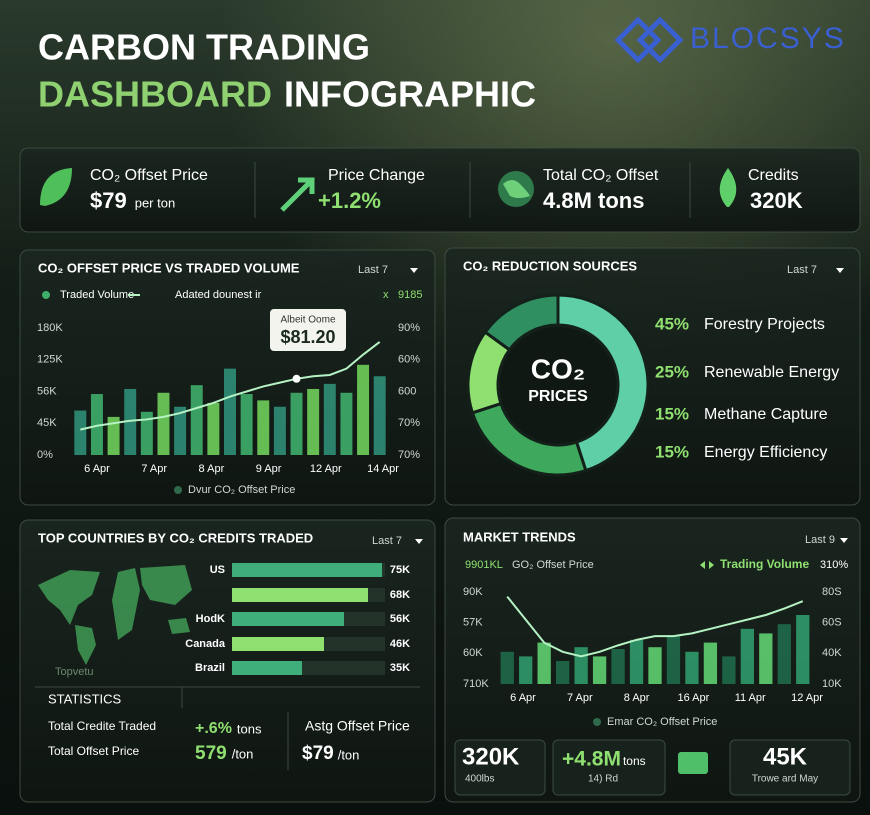 The width and height of the screenshot is (870, 815). Describe the element at coordinates (108, 200) in the screenshot. I see `kpi-value: $79` at that location.